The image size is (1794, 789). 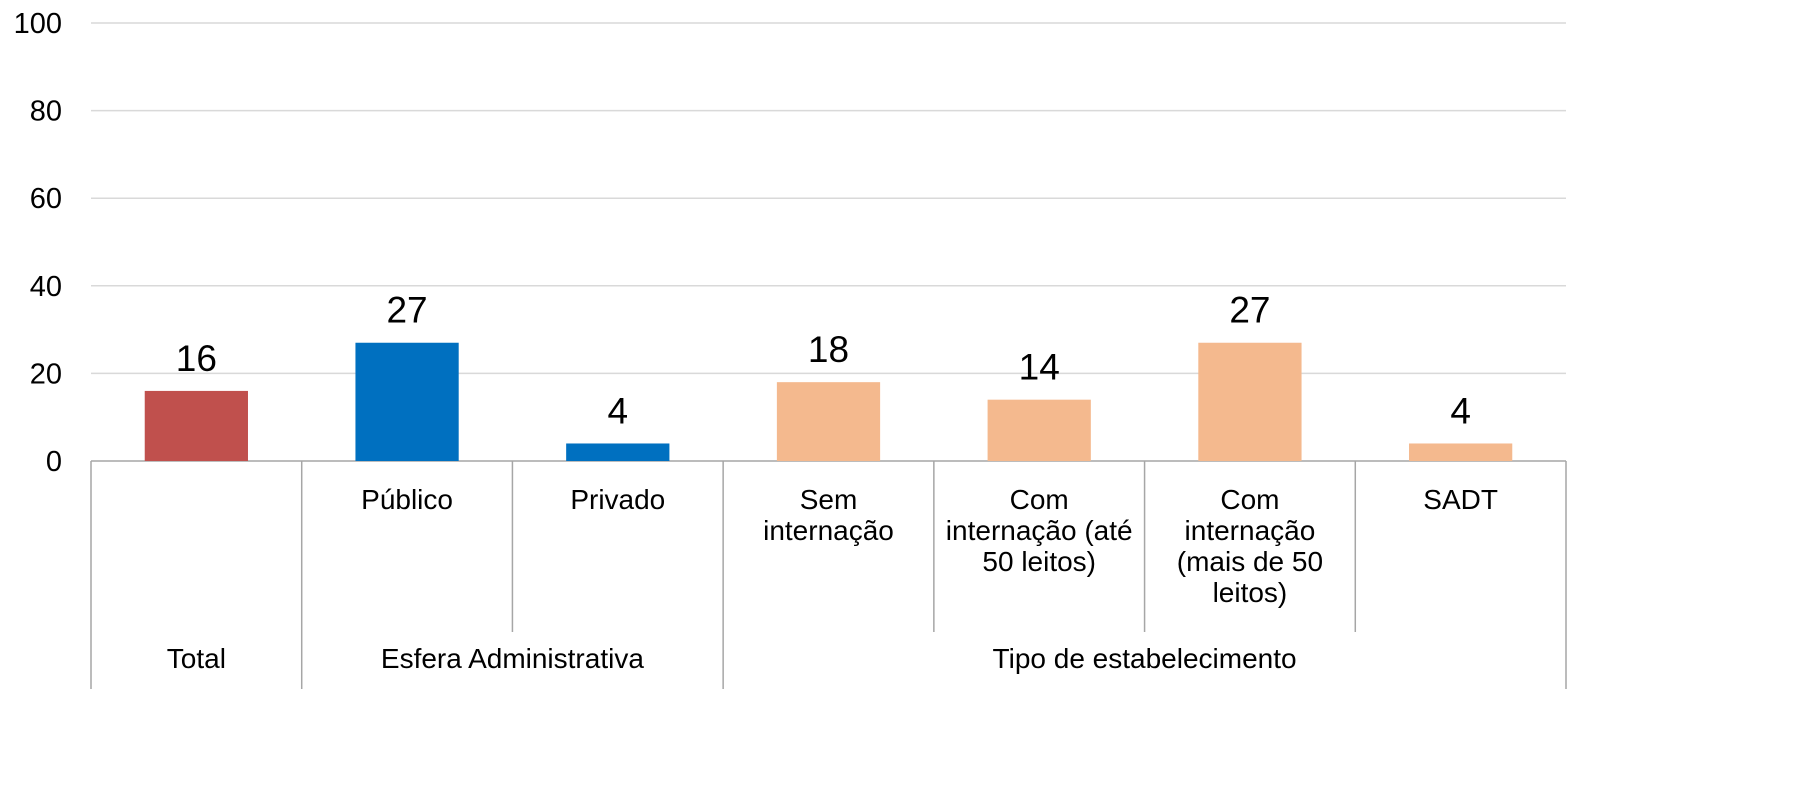 What do you see at coordinates (828, 349) in the screenshot?
I see `data-label: 18` at bounding box center [828, 349].